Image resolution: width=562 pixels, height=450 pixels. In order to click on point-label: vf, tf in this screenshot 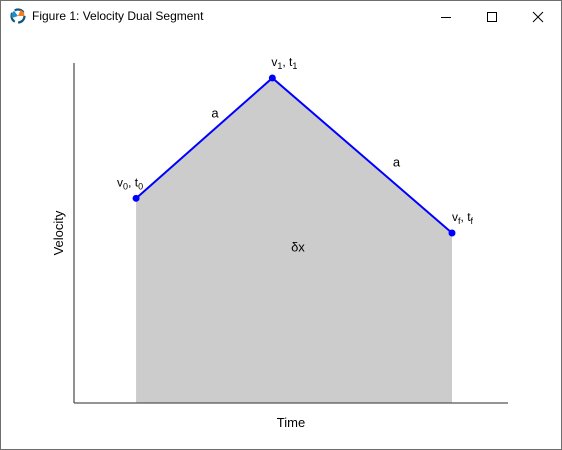, I will do `click(463, 218)`.